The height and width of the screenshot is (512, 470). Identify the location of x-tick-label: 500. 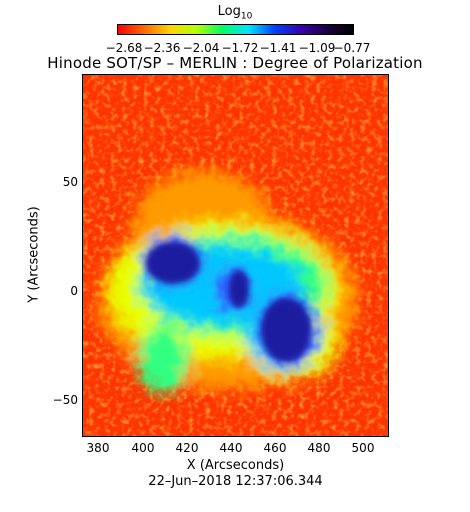
(363, 448).